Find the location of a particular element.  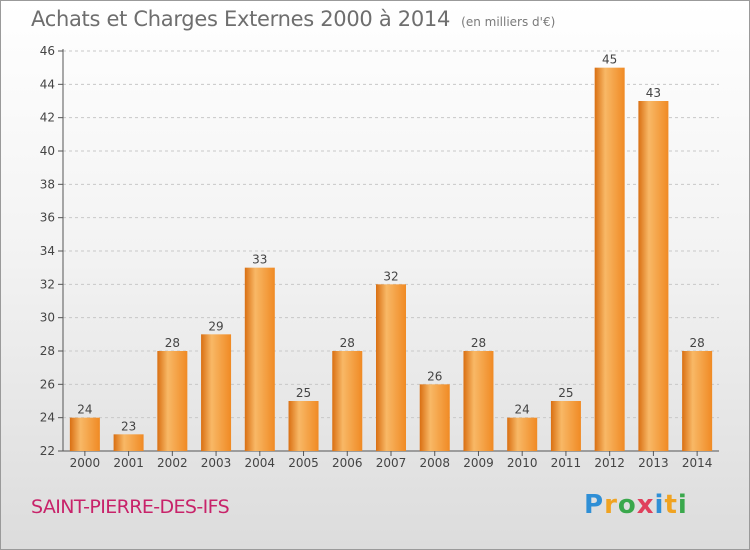

data-label: 26 is located at coordinates (434, 376).